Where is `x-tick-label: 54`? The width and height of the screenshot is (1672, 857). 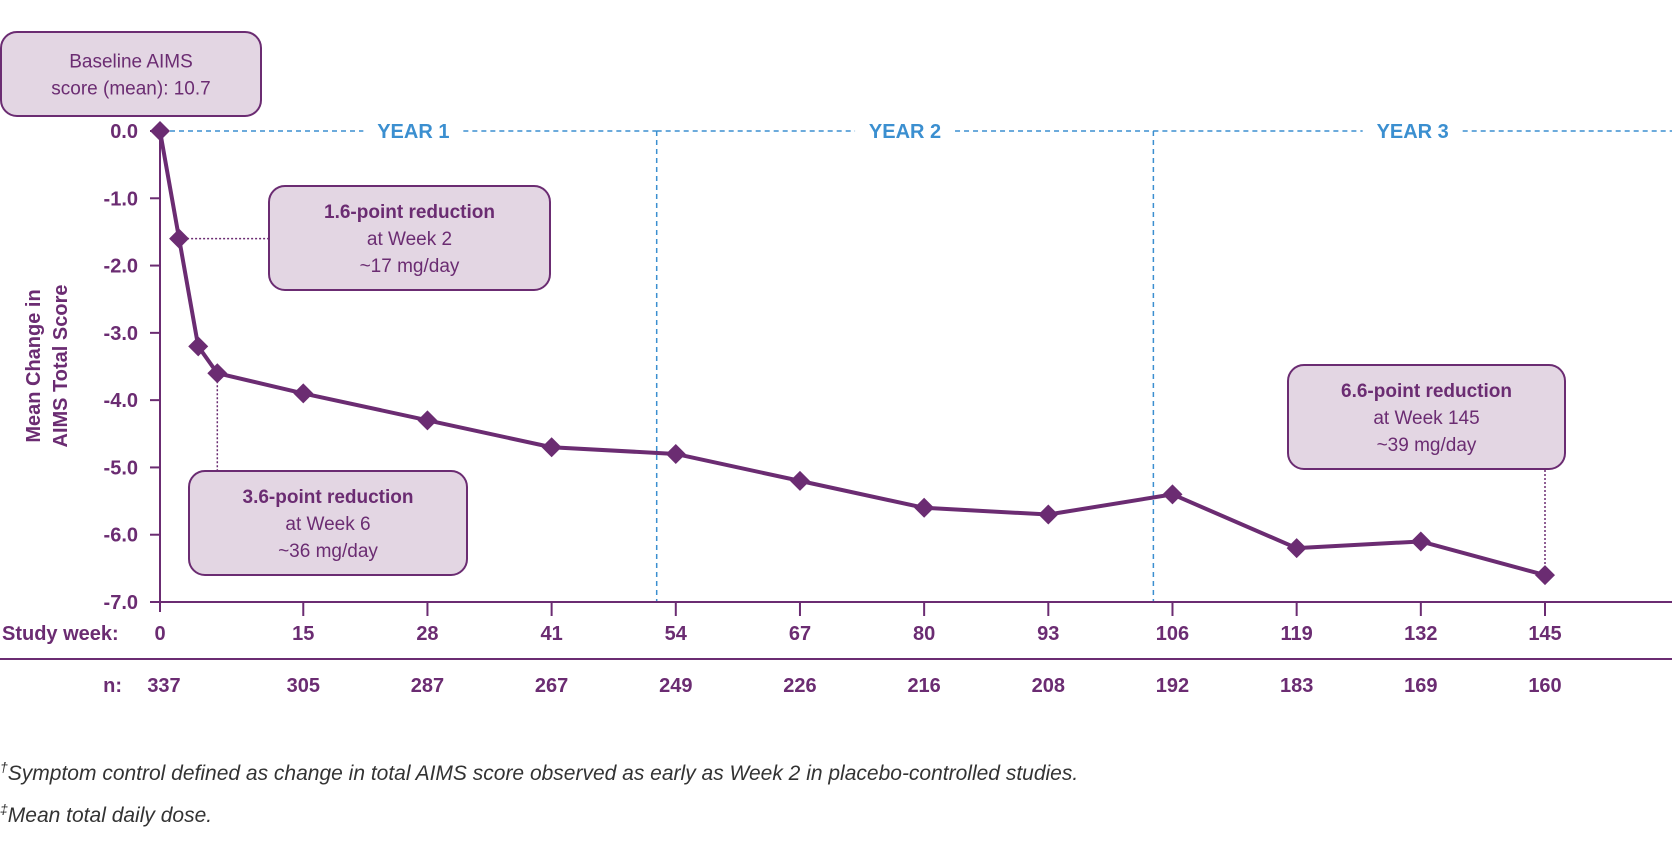
x-tick-label: 54 is located at coordinates (676, 634).